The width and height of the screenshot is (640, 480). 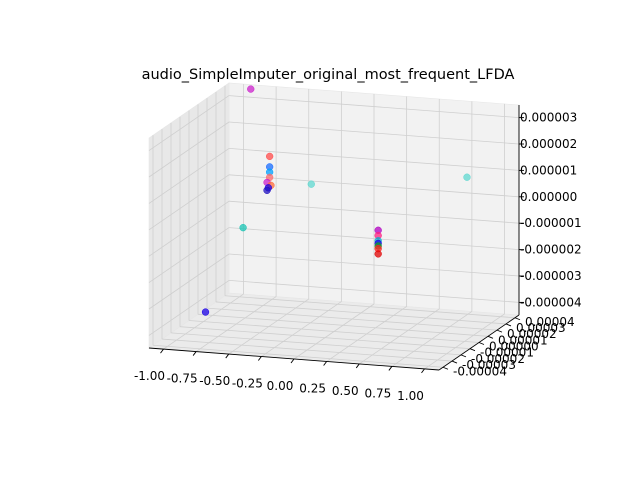 What do you see at coordinates (410, 396) in the screenshot?
I see `x-tick-label: 1.00` at bounding box center [410, 396].